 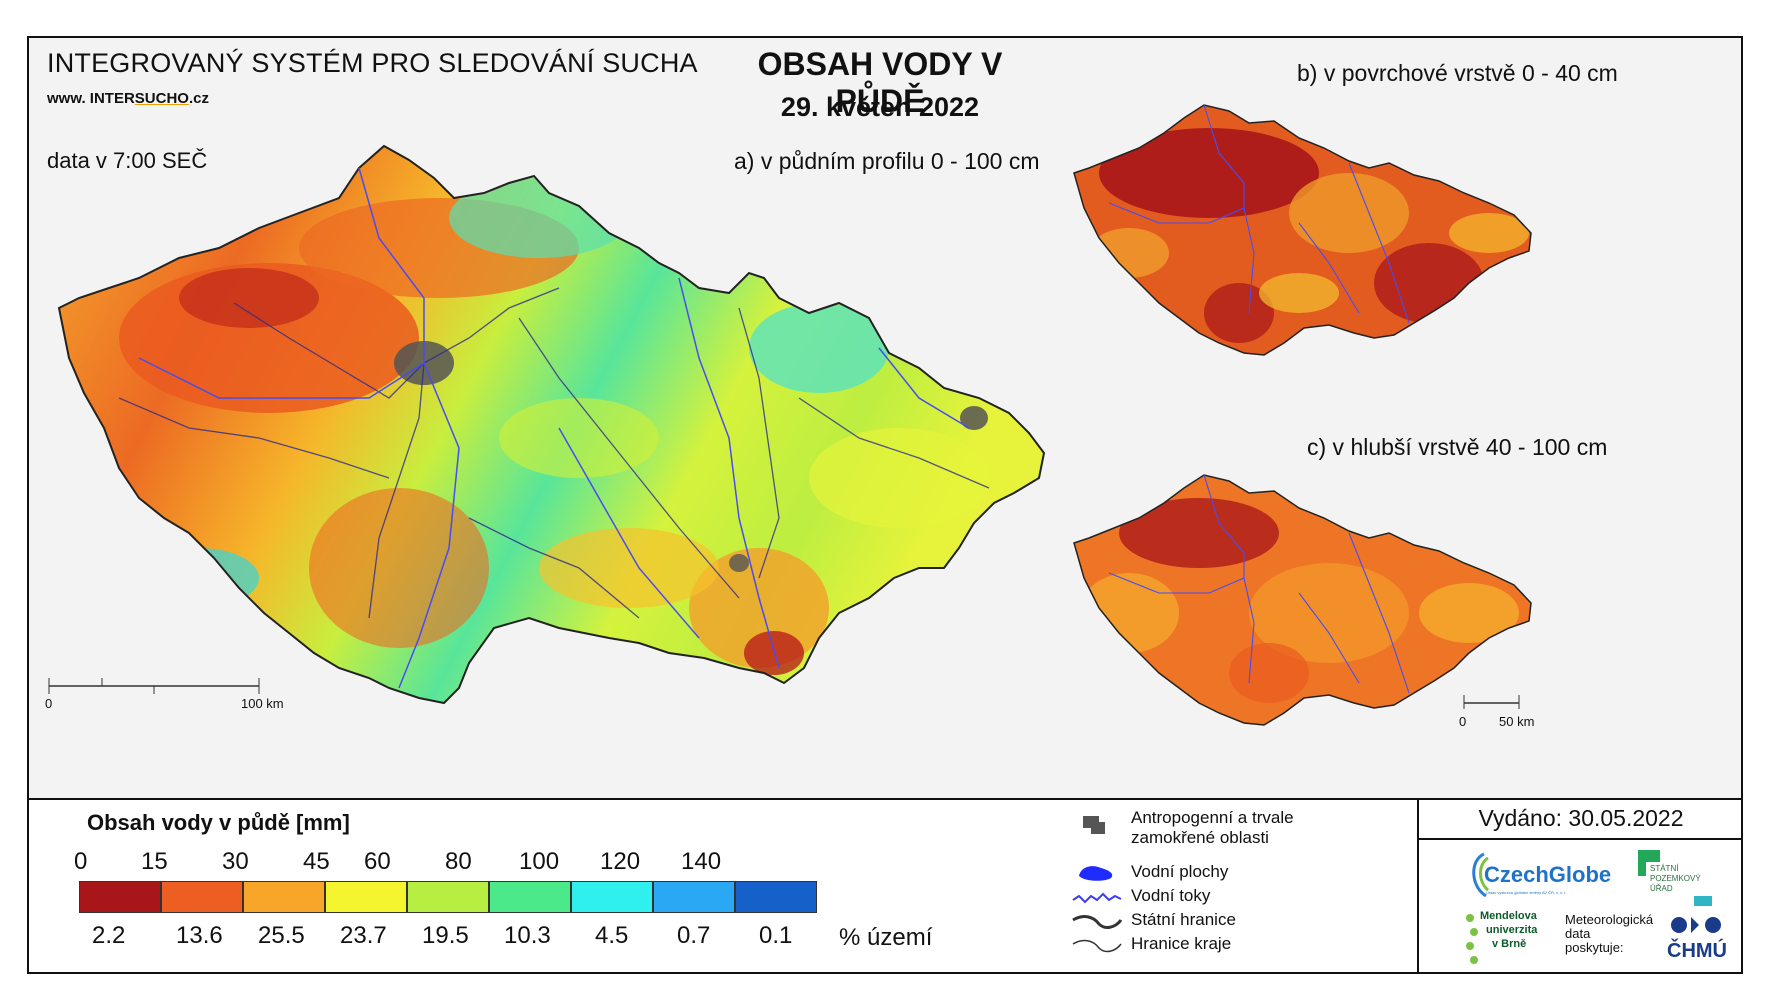 What do you see at coordinates (1097, 946) in the screenshot?
I see `region-border-icon` at bounding box center [1097, 946].